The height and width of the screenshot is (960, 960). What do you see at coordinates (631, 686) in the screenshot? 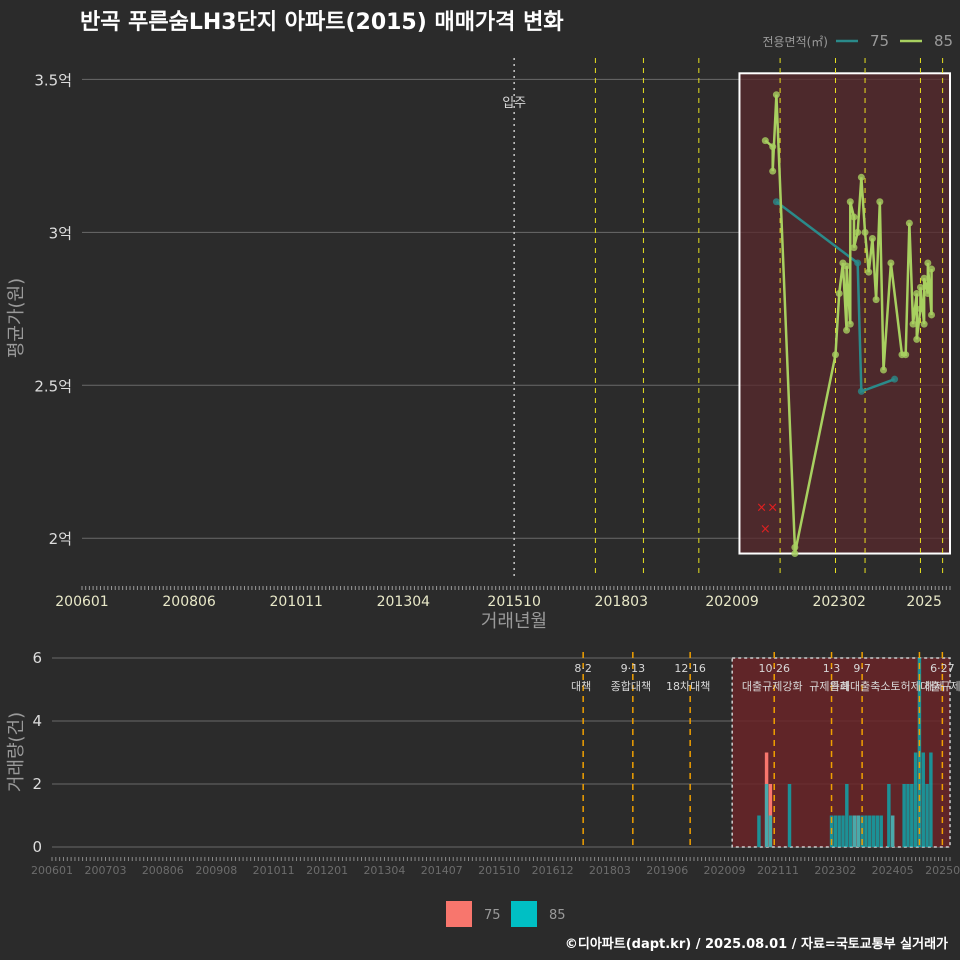
I see `policy-label: 종합대책` at bounding box center [631, 686].